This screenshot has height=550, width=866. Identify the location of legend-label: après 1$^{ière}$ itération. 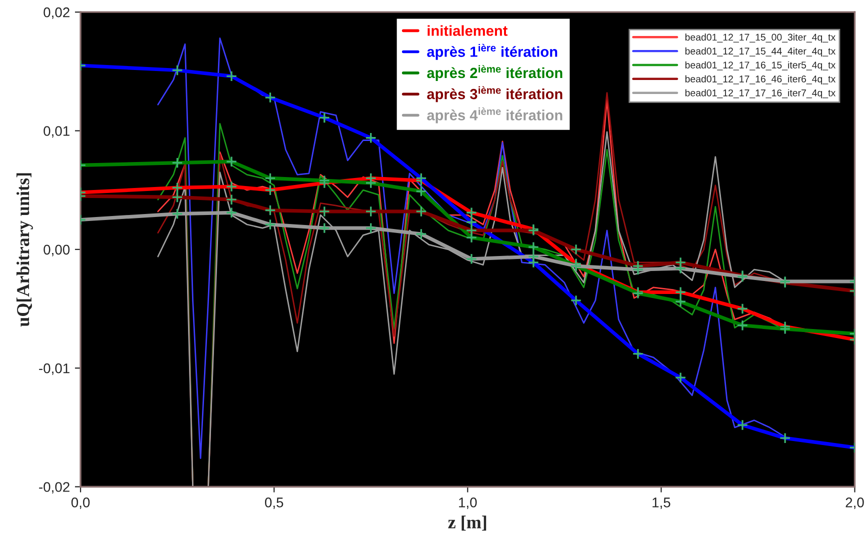
(492, 52).